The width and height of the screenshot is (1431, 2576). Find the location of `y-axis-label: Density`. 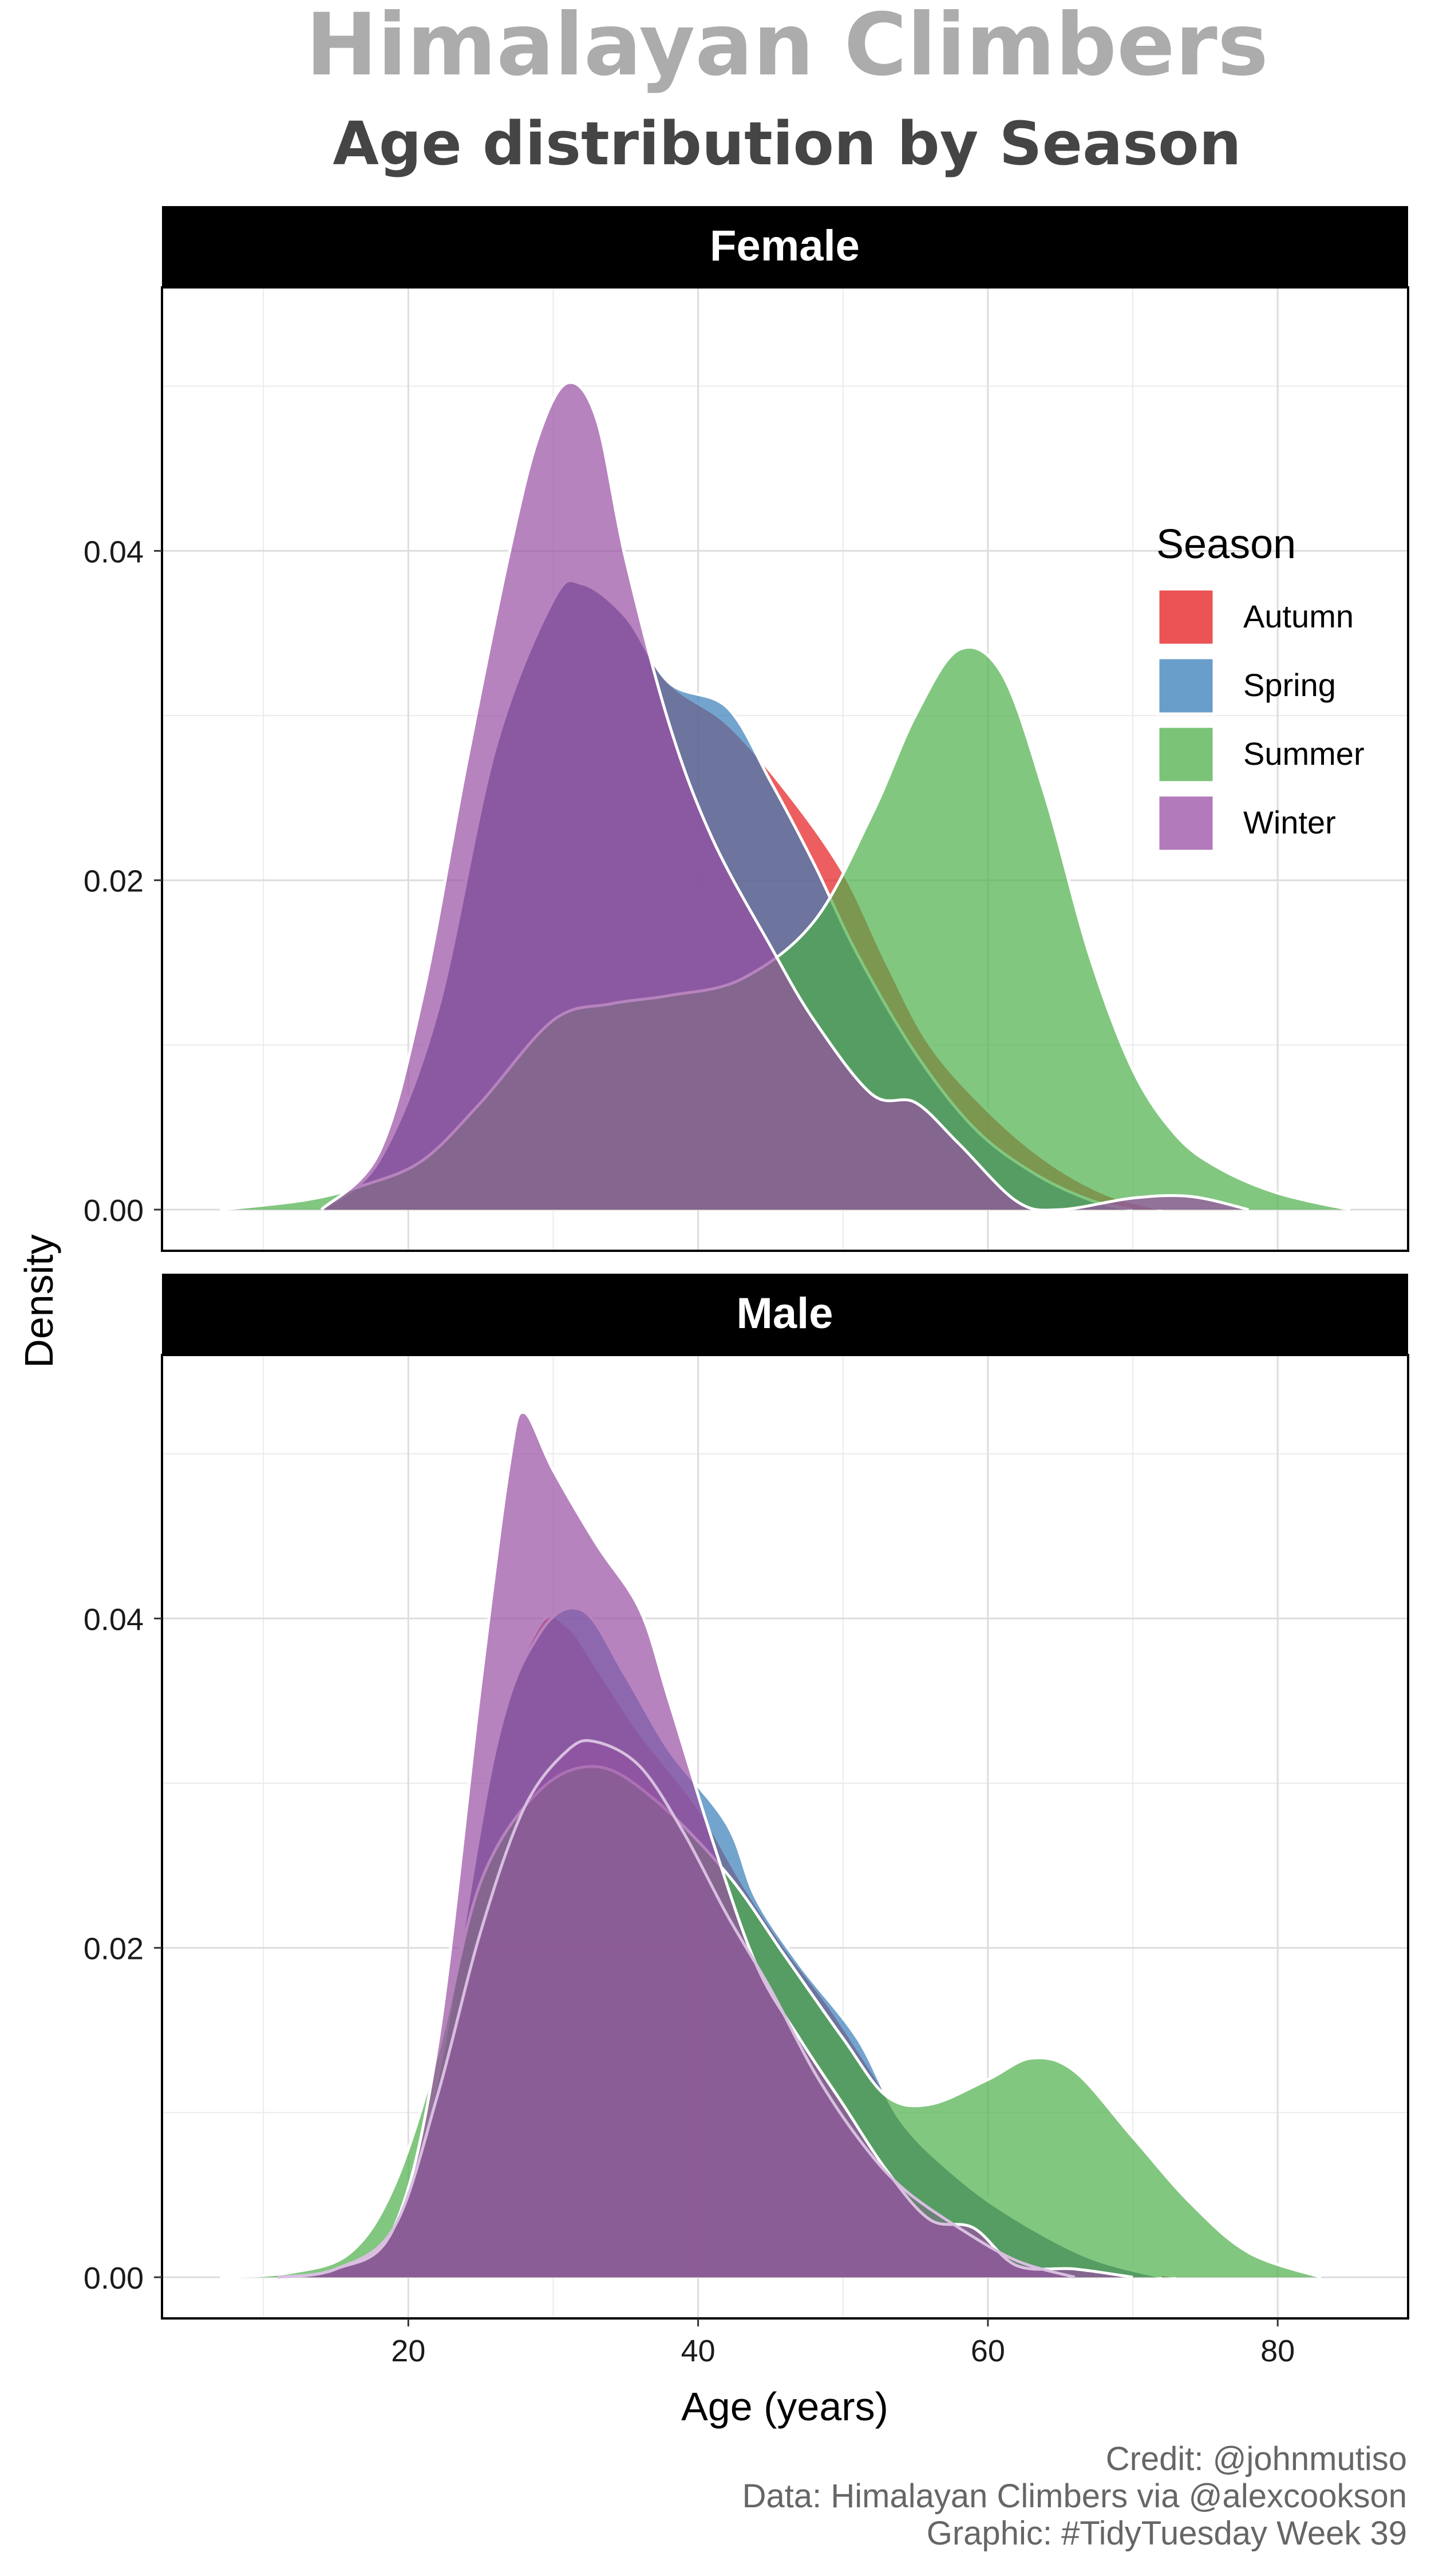

y-axis-label: Density is located at coordinates (39, 1301).